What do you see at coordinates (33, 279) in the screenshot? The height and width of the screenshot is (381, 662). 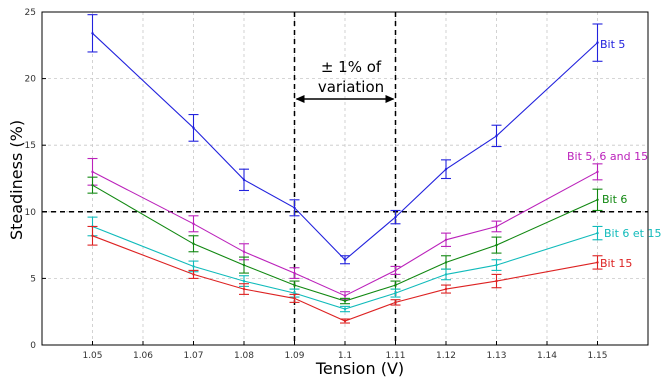 I see `y-tick-label: 5` at bounding box center [33, 279].